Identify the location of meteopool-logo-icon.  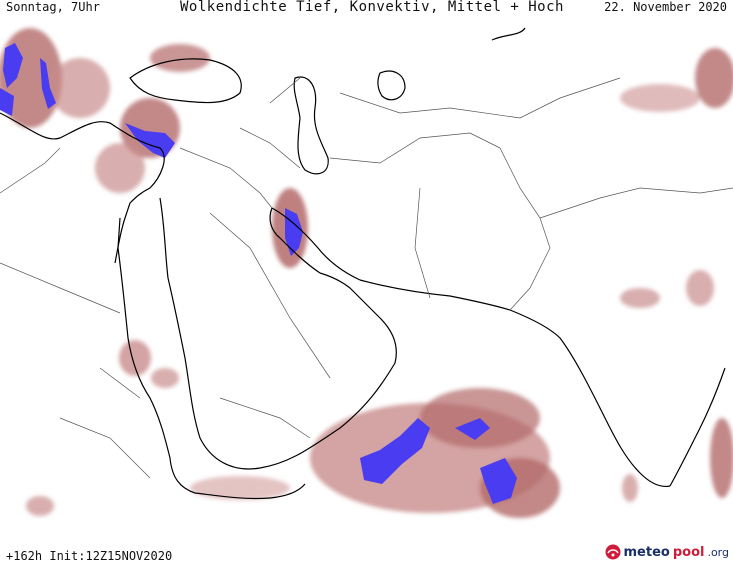
(612, 552).